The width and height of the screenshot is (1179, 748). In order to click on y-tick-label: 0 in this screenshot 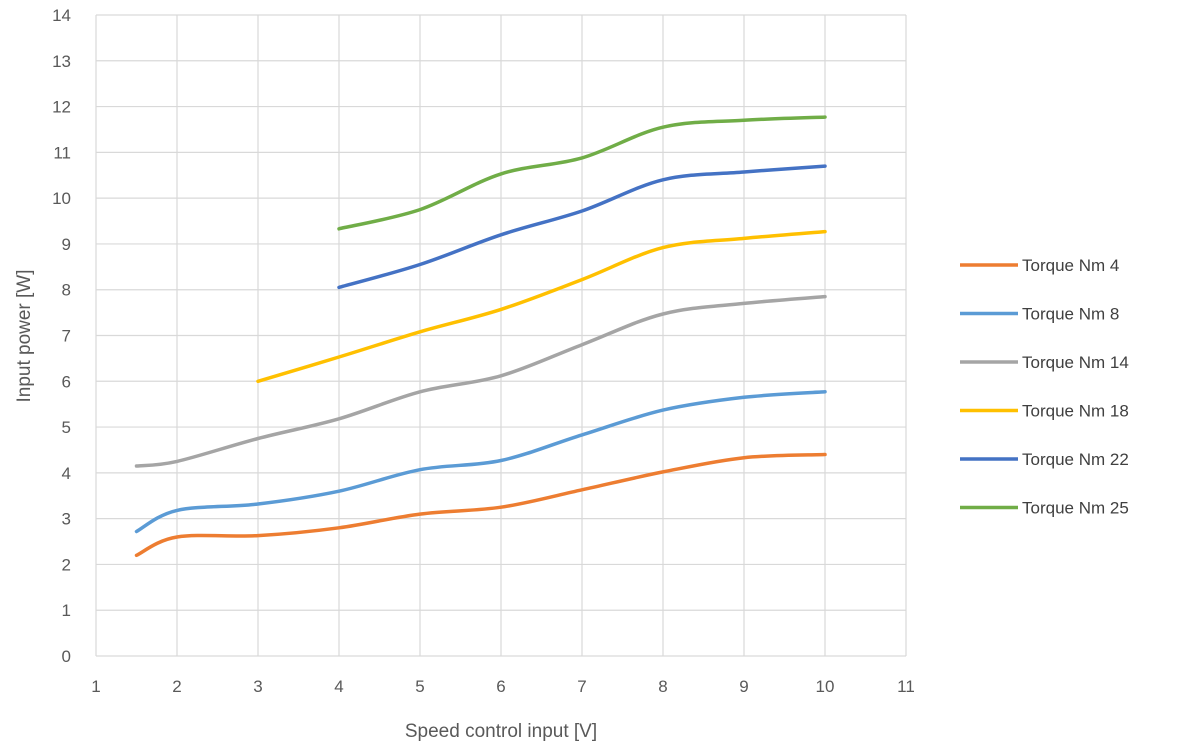, I will do `click(66, 656)`.